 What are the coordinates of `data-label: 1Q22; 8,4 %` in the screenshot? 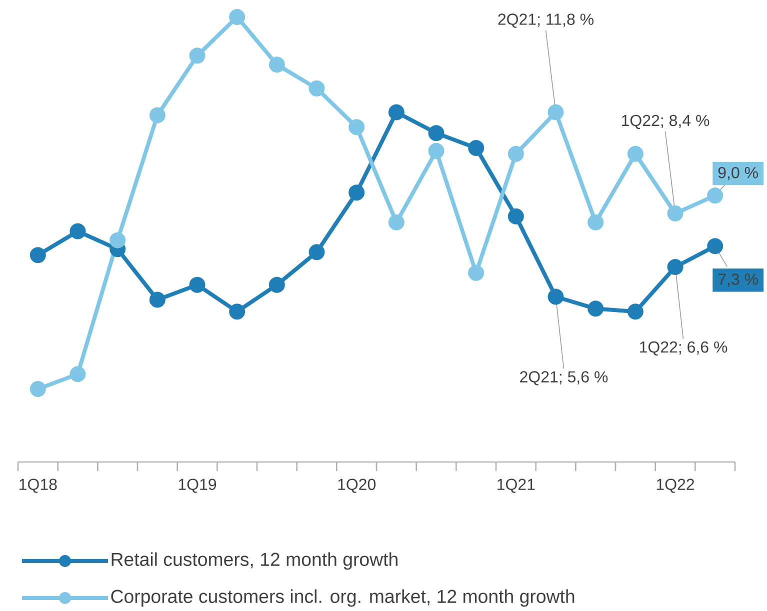 It's located at (666, 122).